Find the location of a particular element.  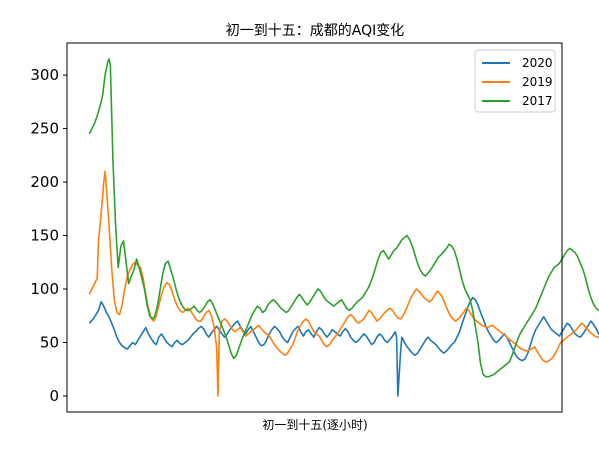

y-tick-label: 250 is located at coordinates (44, 129).